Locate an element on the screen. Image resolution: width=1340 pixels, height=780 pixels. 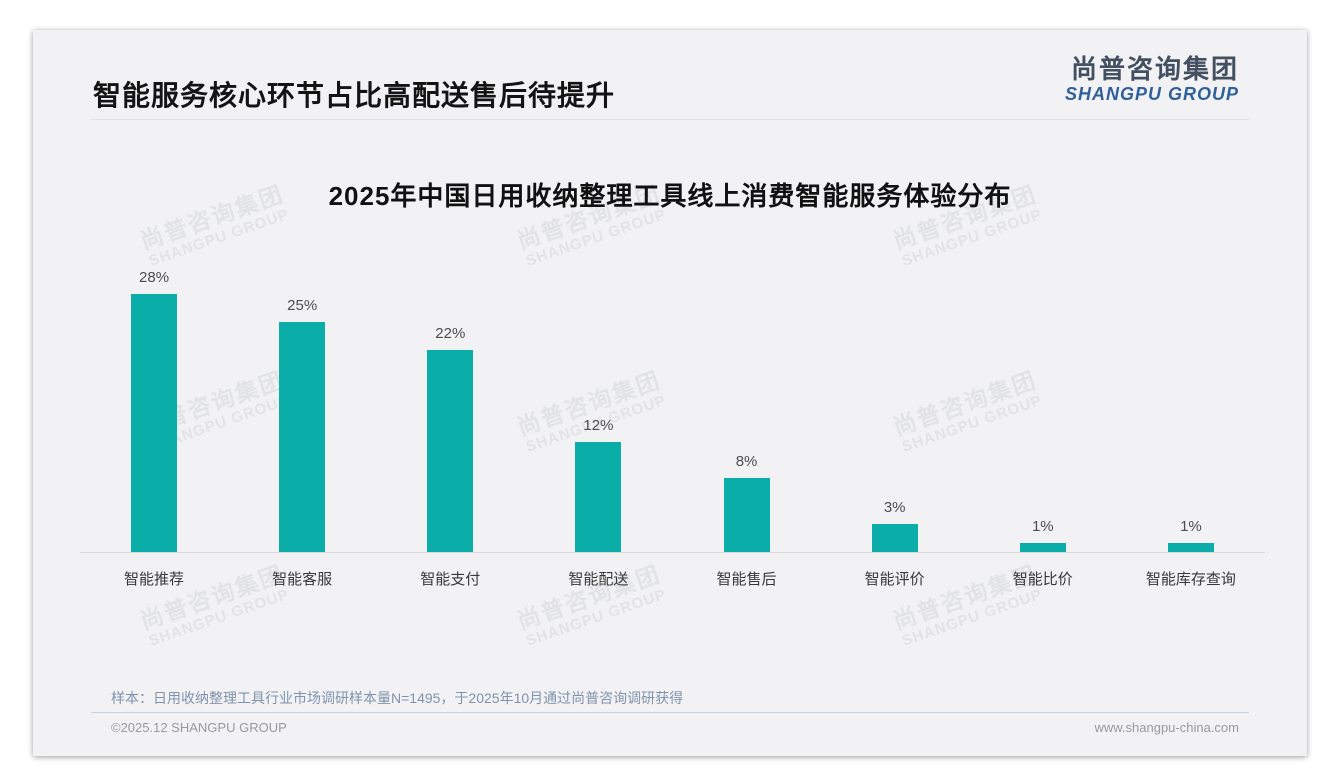
title-divider is located at coordinates (670, 119).